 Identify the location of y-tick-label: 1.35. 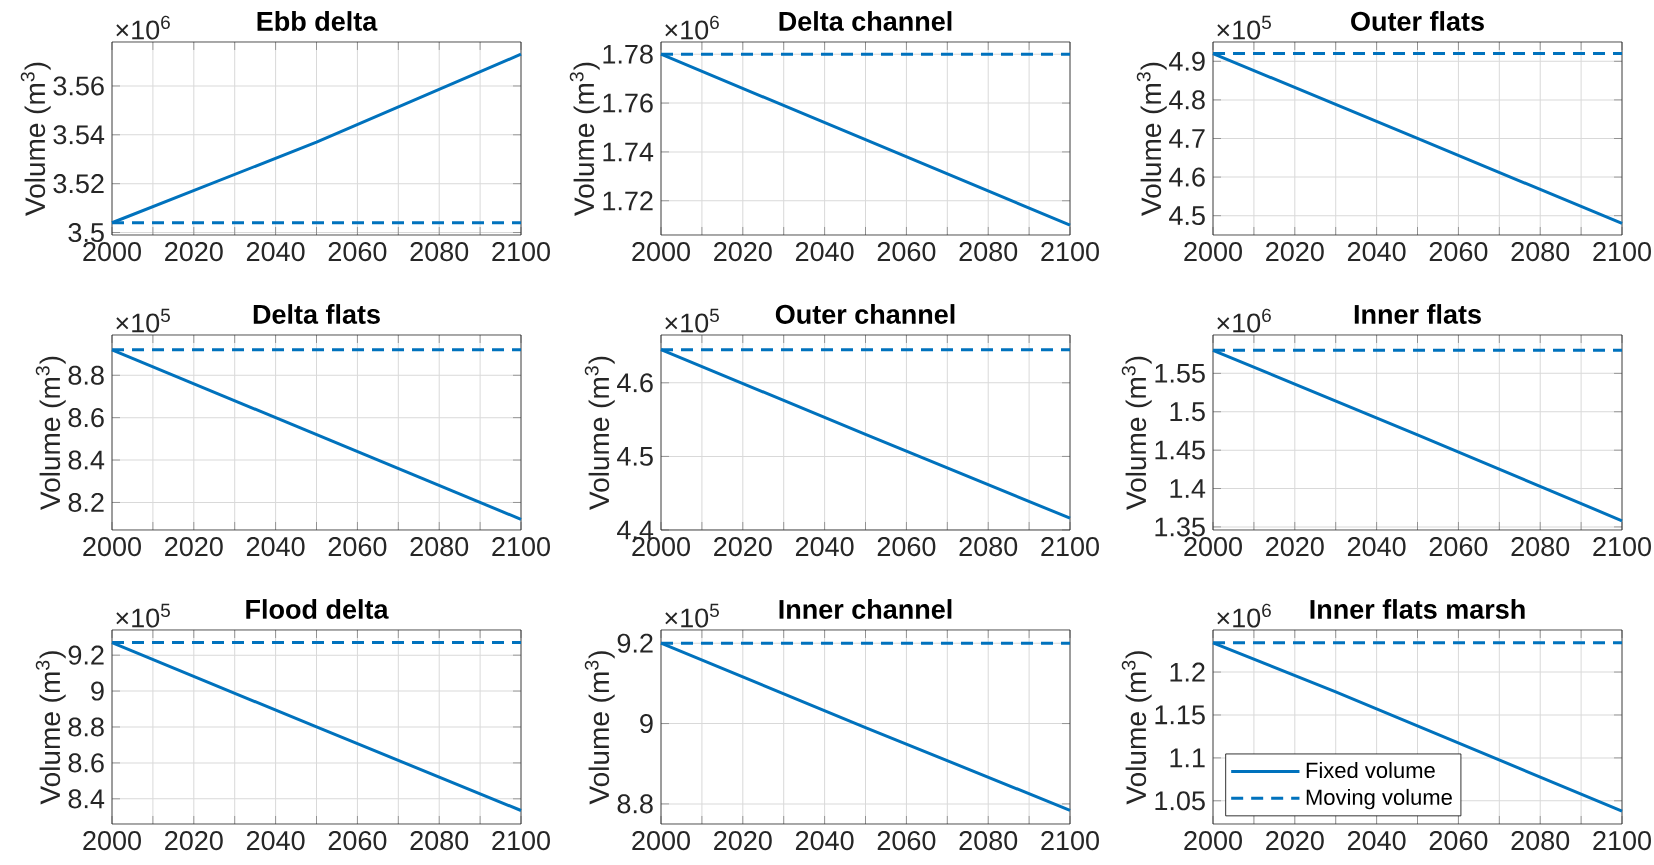
(1180, 527).